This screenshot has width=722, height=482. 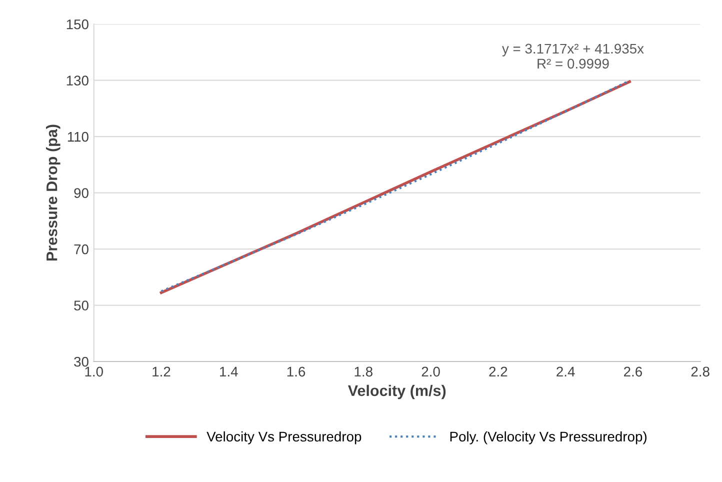 What do you see at coordinates (77, 81) in the screenshot?
I see `y-tick-label: 130` at bounding box center [77, 81].